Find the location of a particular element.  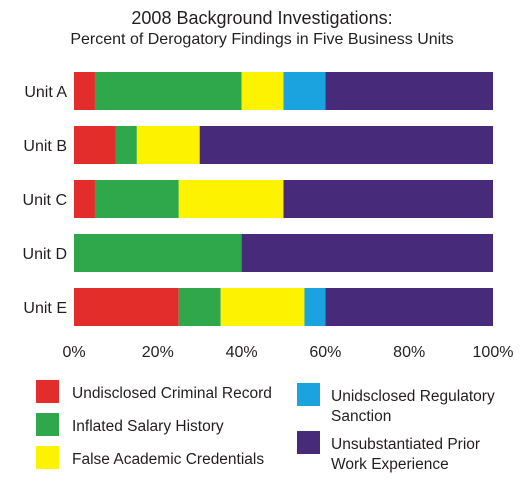

legend-swatch-unidsclosed-regulatory-sanction is located at coordinates (308, 394).